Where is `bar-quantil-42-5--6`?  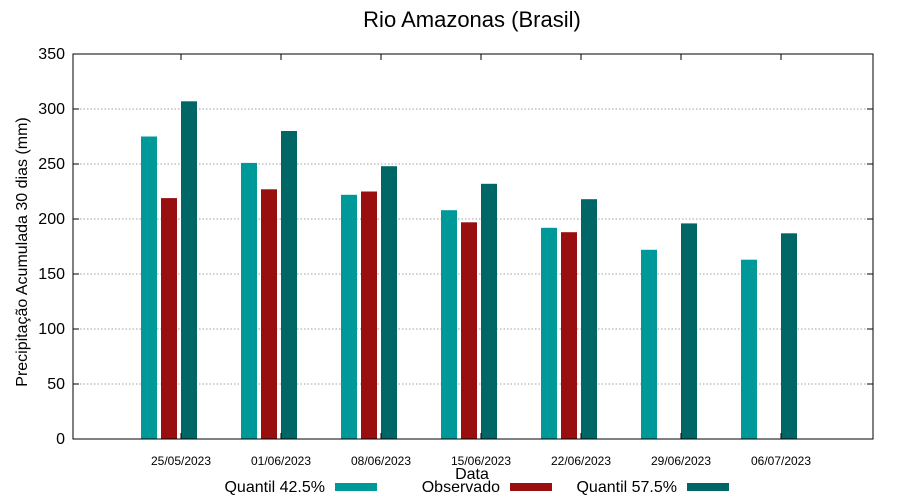
bar-quantil-42-5--6 is located at coordinates (749, 349).